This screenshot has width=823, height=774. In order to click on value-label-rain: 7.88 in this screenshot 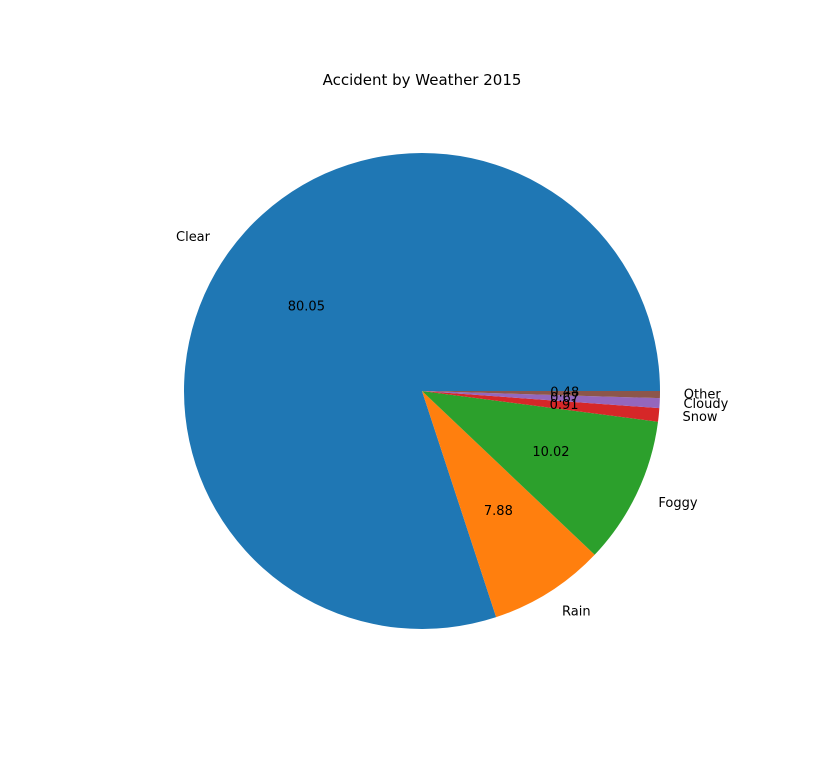, I will do `click(498, 511)`.